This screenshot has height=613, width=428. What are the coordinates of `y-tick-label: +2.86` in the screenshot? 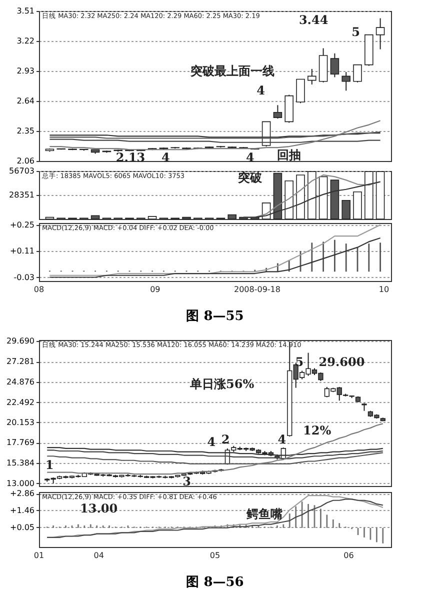 It's located at (22, 493).